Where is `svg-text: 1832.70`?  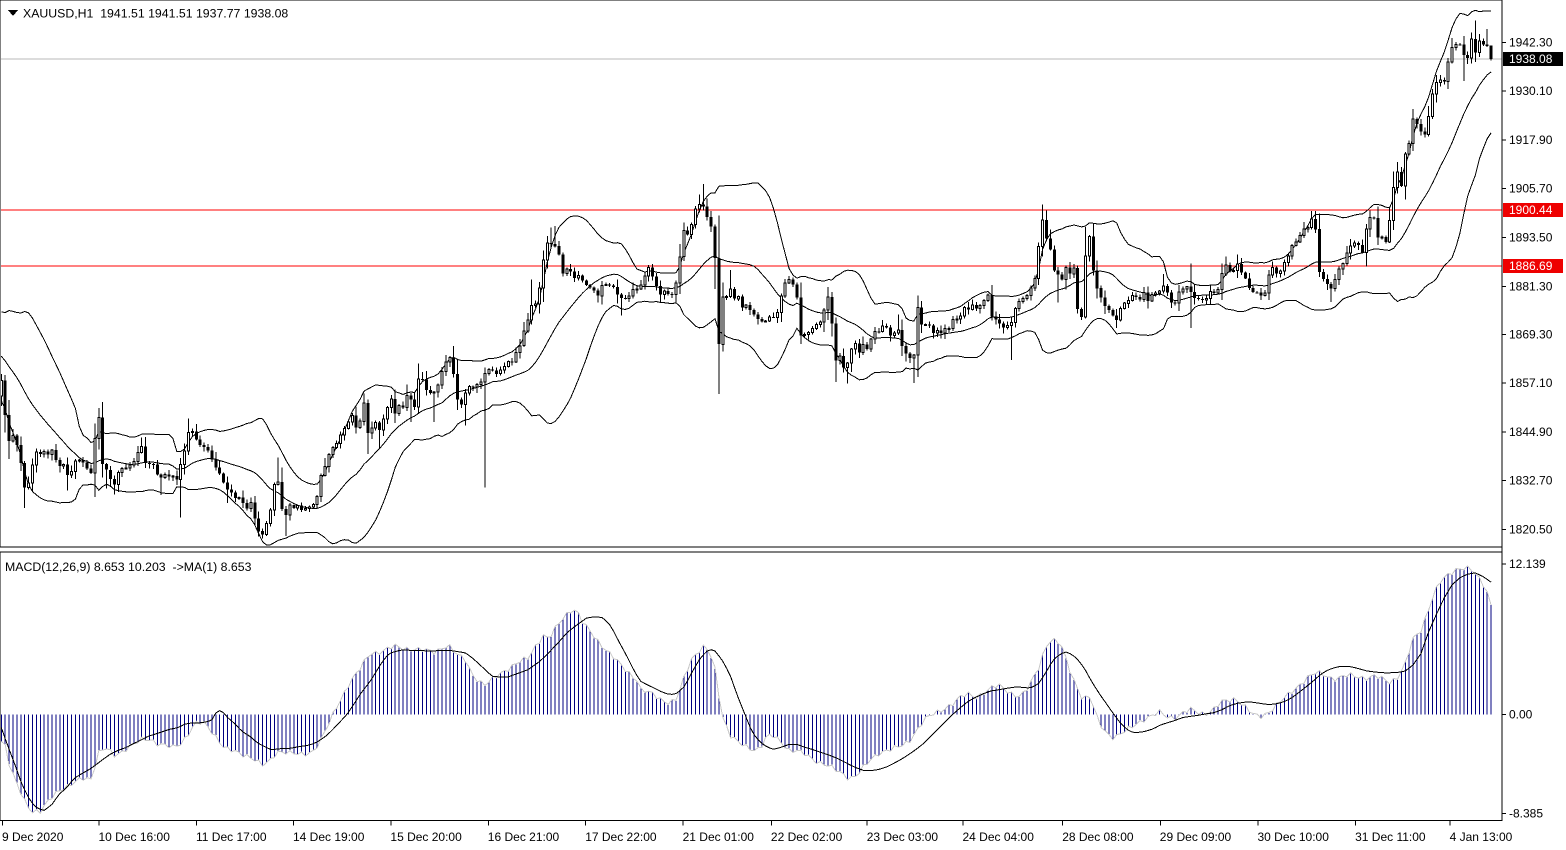
svg-text: 1832.70 is located at coordinates (1531, 481).